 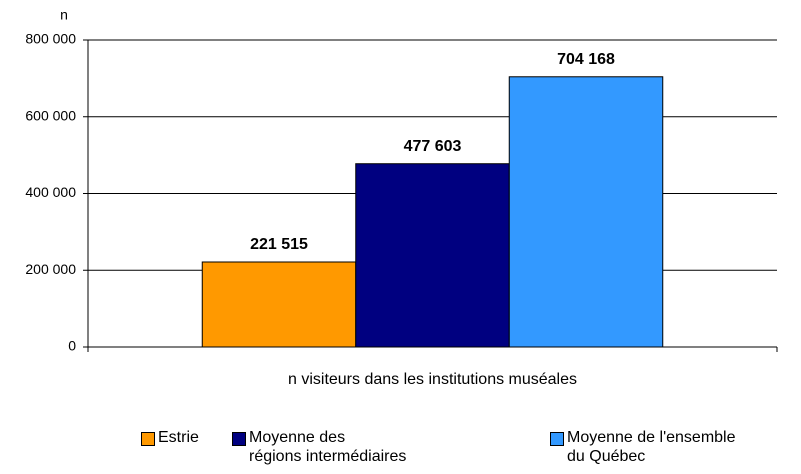 I want to click on y-axis-label: n, so click(x=64, y=15).